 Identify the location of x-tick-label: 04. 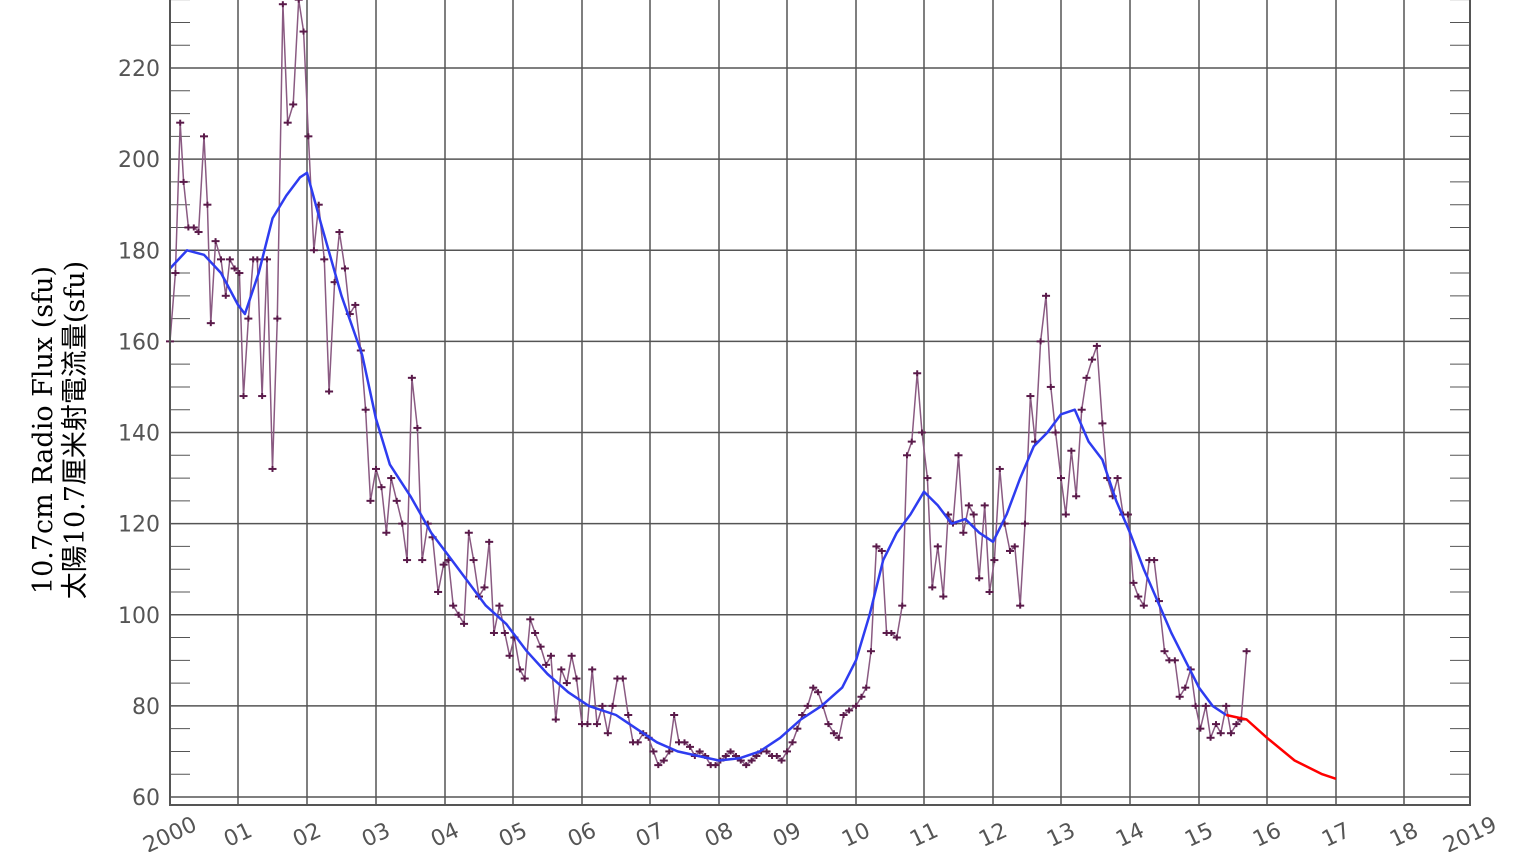
(445, 835).